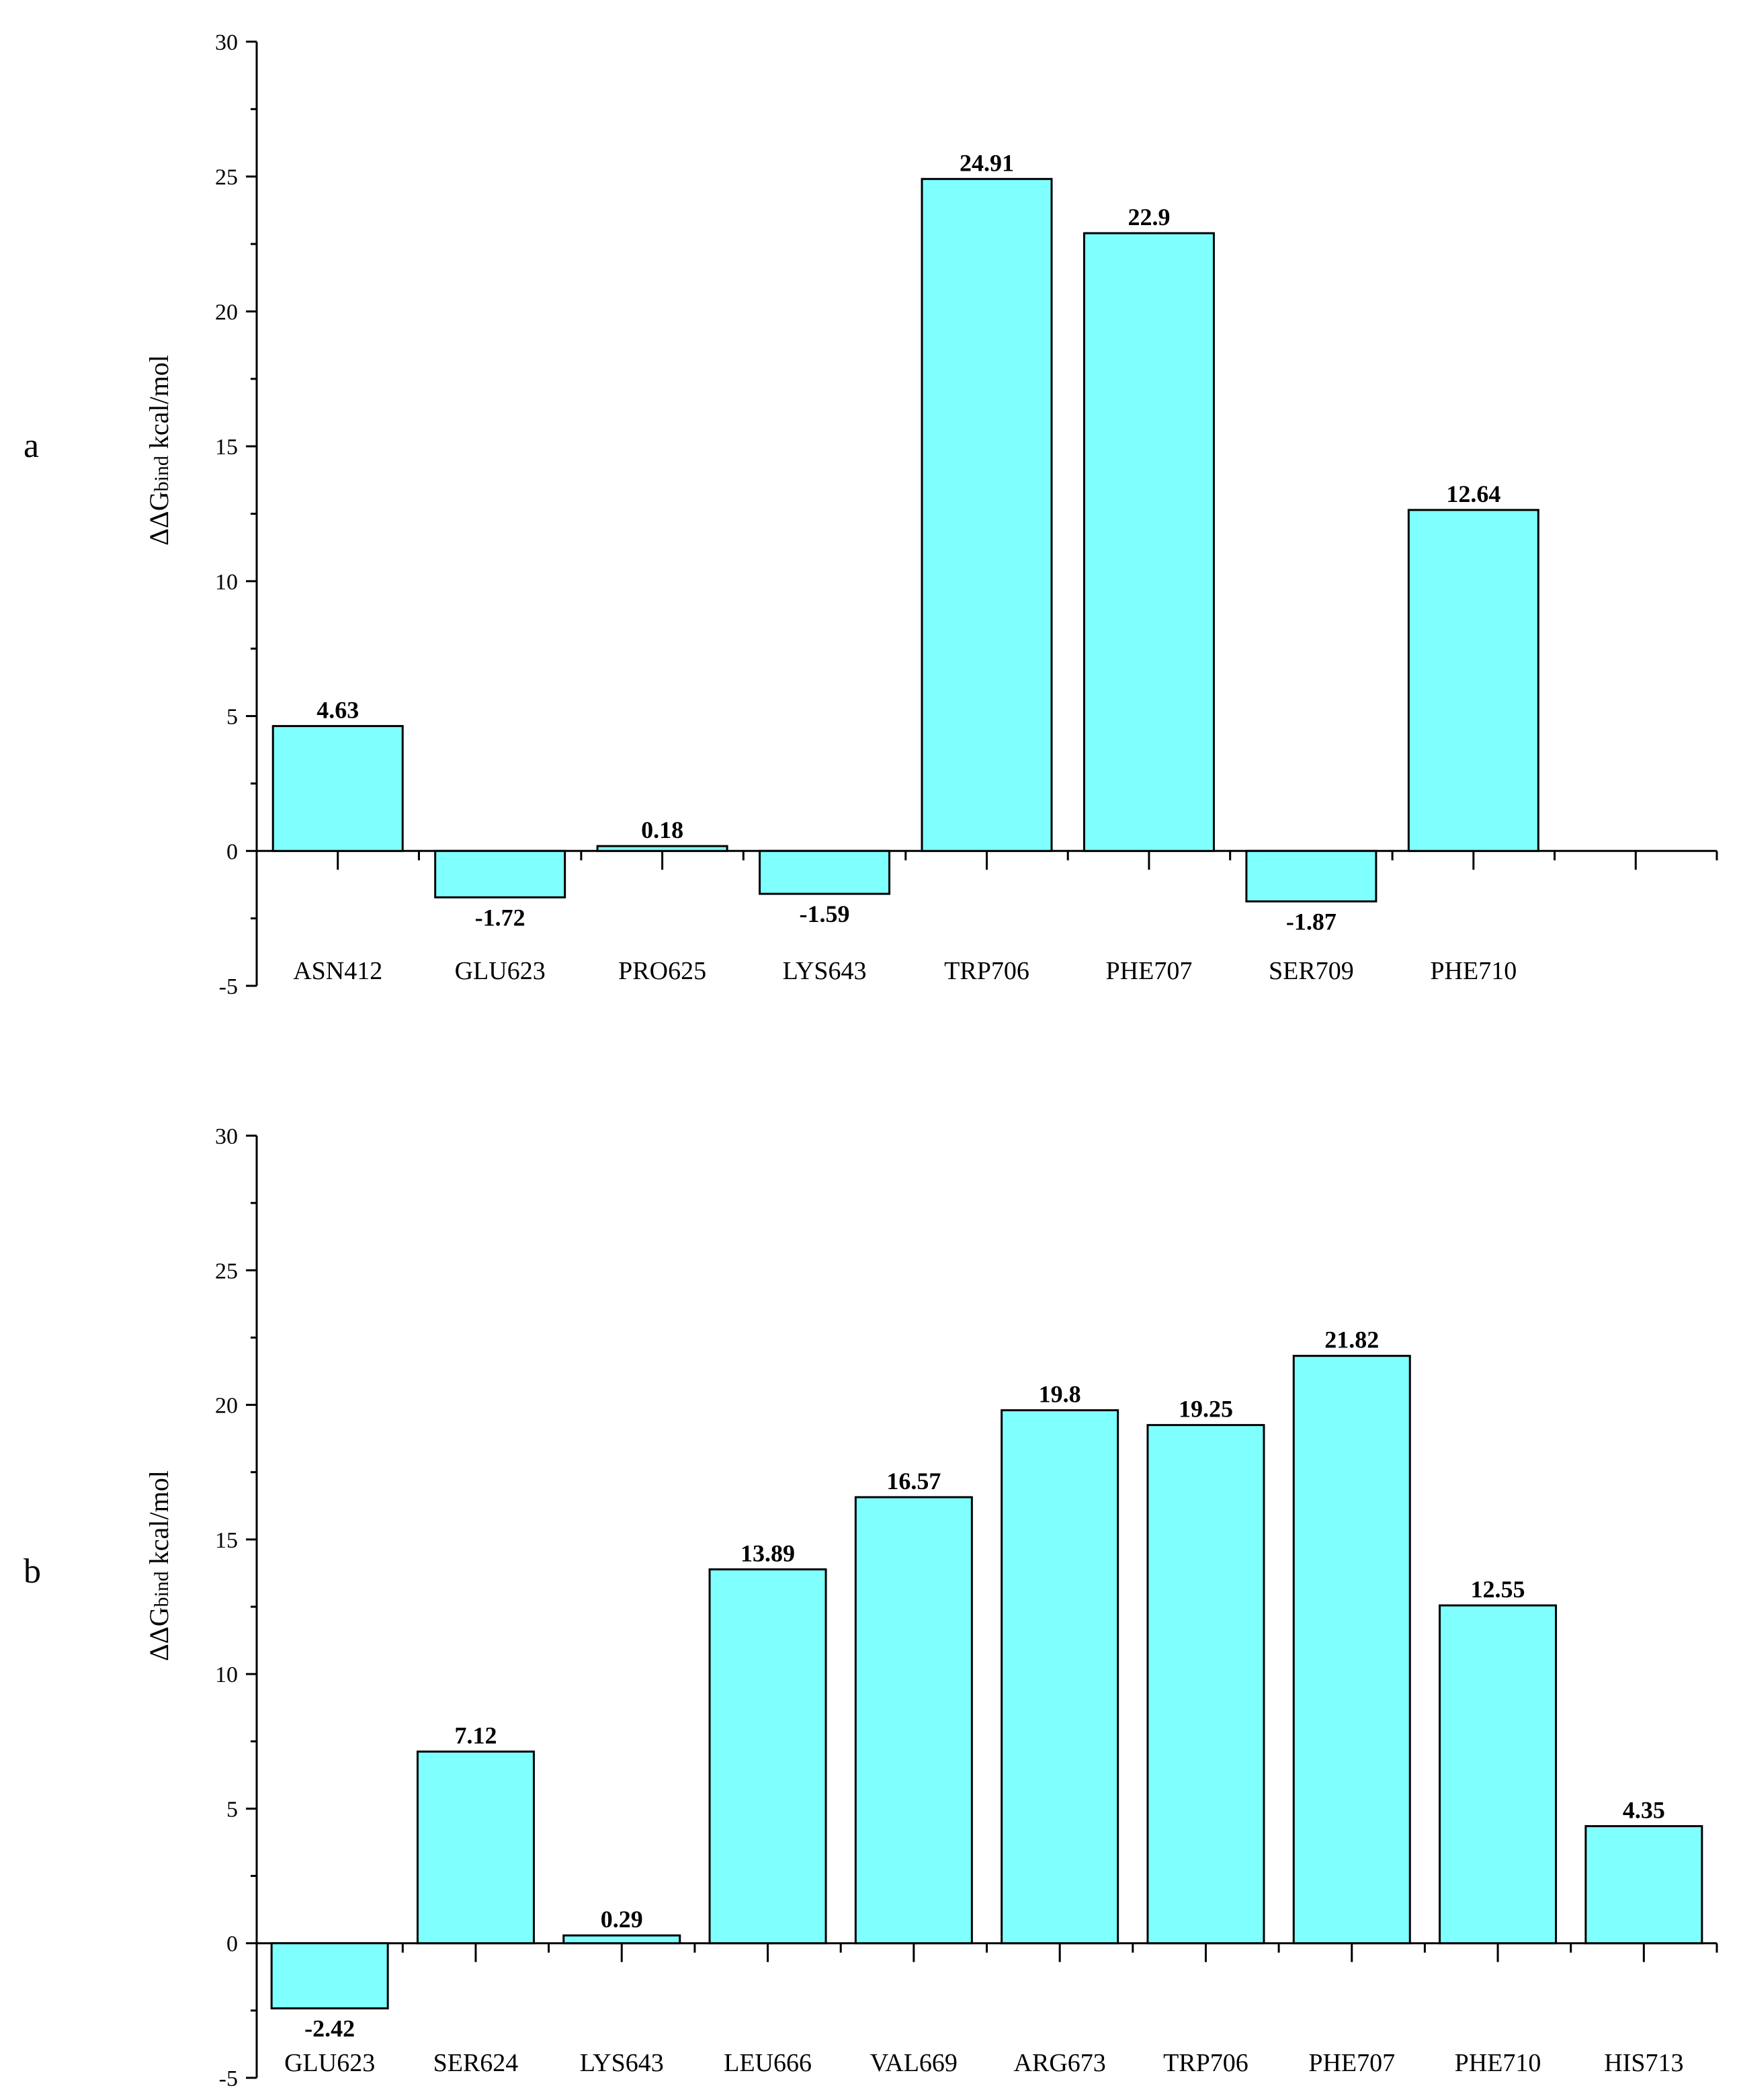 The height and width of the screenshot is (2100, 1737). What do you see at coordinates (825, 913) in the screenshot?
I see `data-label-lys643: -1.59` at bounding box center [825, 913].